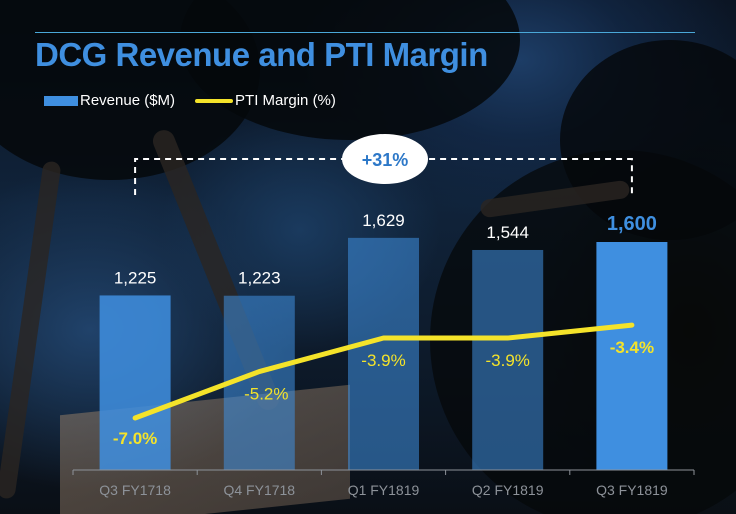 This screenshot has width=736, height=514. I want to click on revenue-value-label: 1,600, so click(632, 224).